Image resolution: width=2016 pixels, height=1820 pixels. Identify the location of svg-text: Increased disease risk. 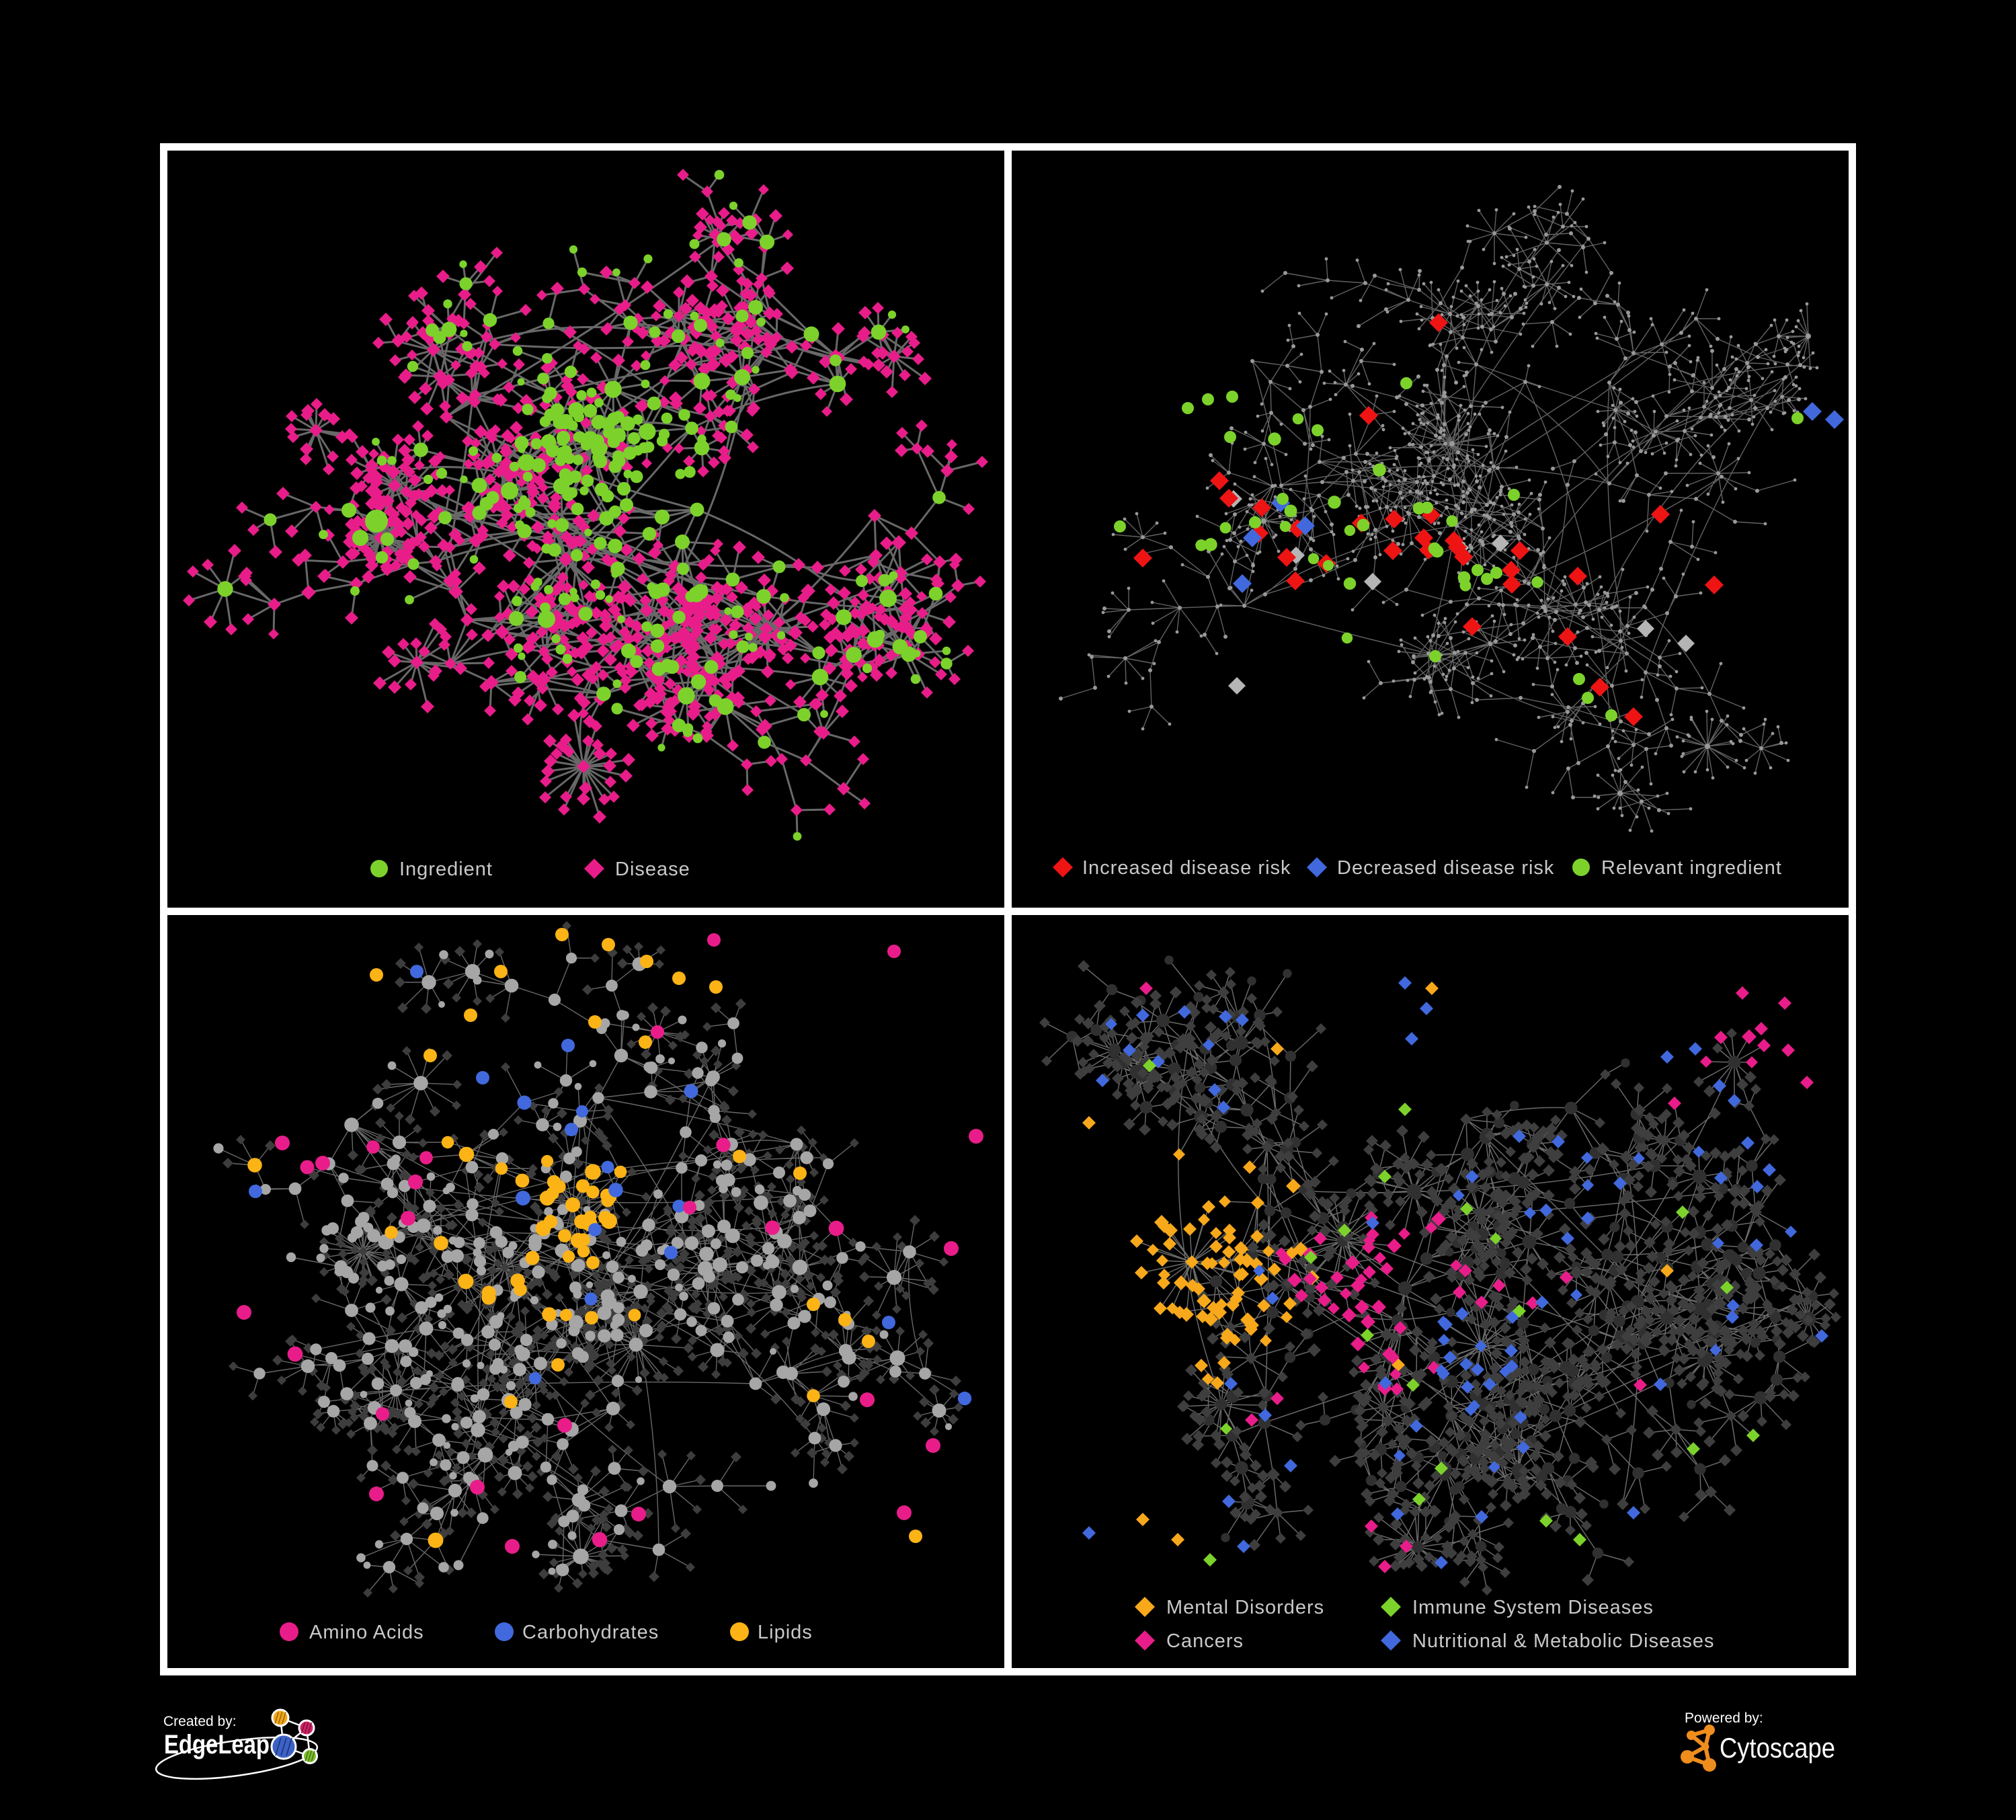
(1186, 868).